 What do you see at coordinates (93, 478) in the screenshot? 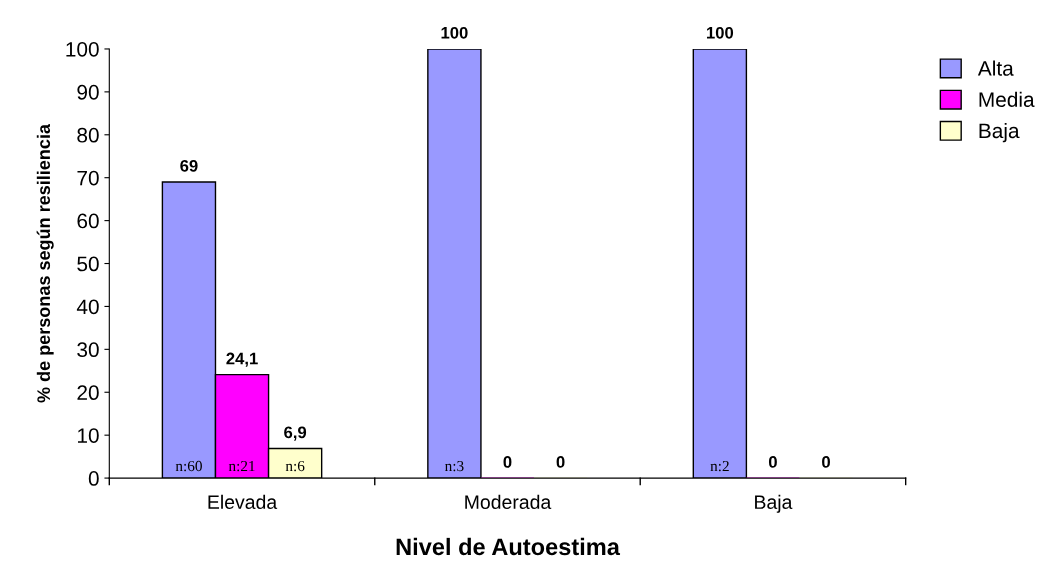
I see `y-tick-label: 0` at bounding box center [93, 478].